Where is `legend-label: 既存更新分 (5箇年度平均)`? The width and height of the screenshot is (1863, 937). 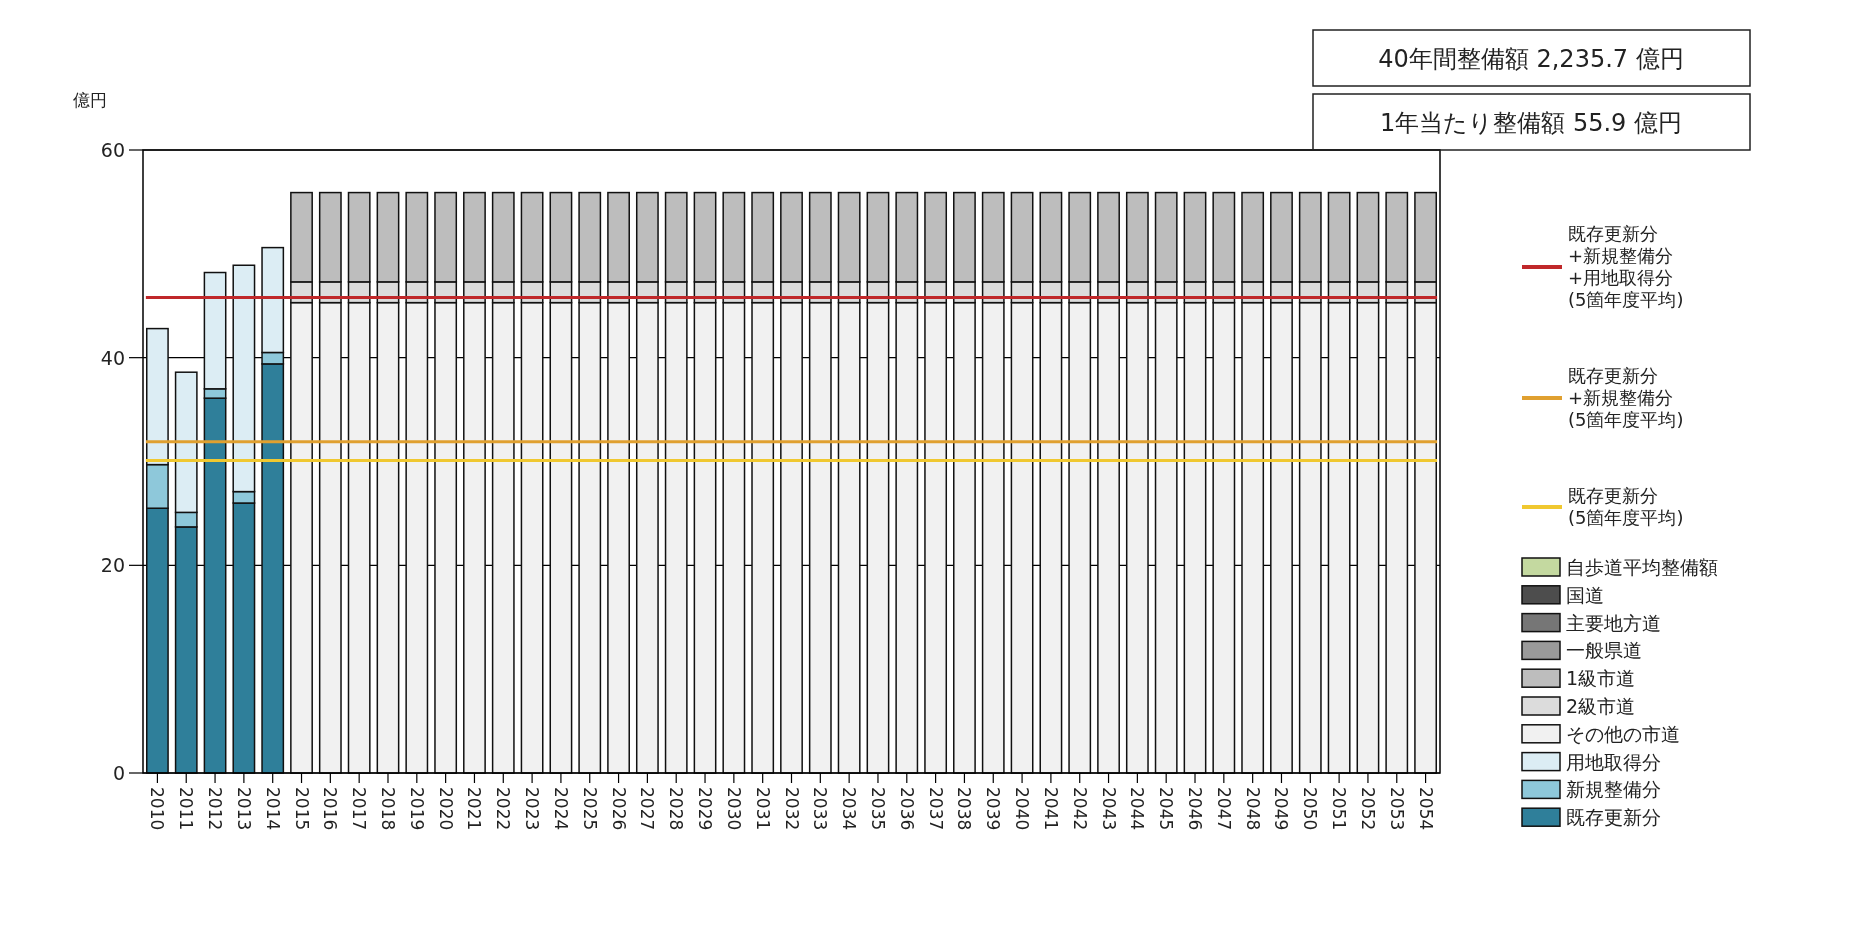
legend-label: 既存更新分 (5箇年度平均) is located at coordinates (1626, 506).